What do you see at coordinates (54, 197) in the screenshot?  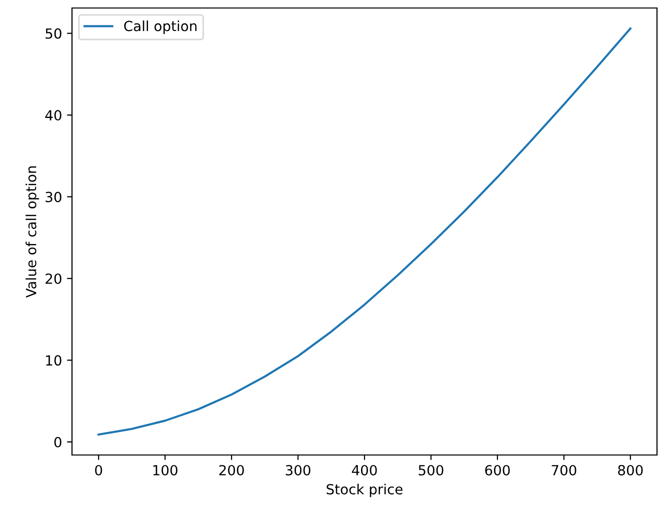 I see `y-tick-label: 30` at bounding box center [54, 197].